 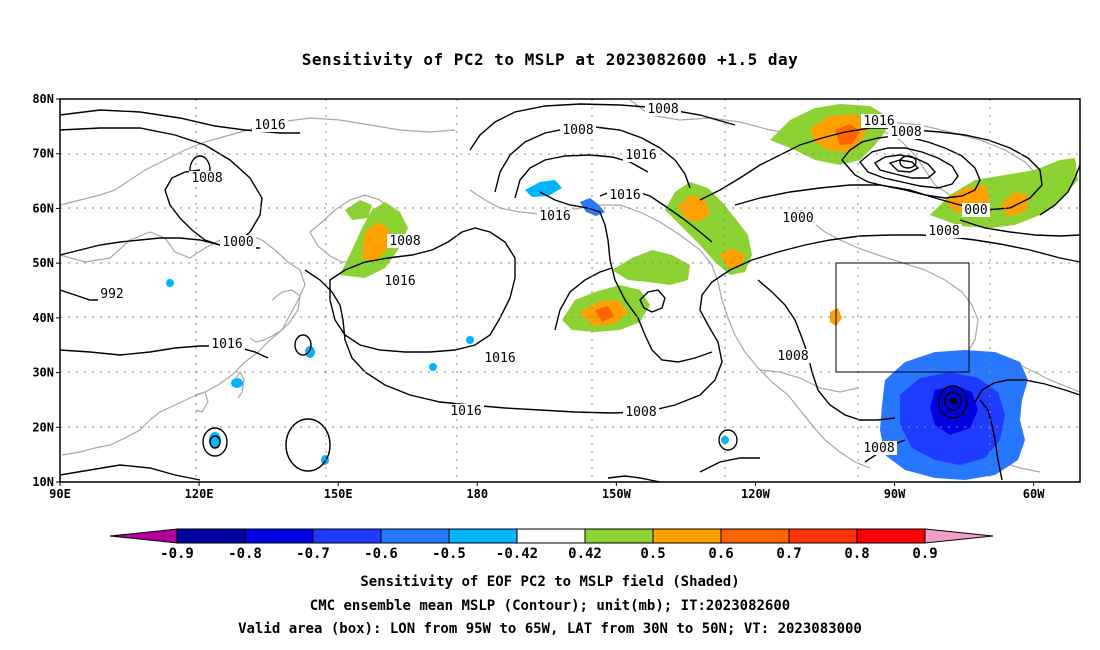 I want to click on colorbar-label: -0.7, so click(x=313, y=554).